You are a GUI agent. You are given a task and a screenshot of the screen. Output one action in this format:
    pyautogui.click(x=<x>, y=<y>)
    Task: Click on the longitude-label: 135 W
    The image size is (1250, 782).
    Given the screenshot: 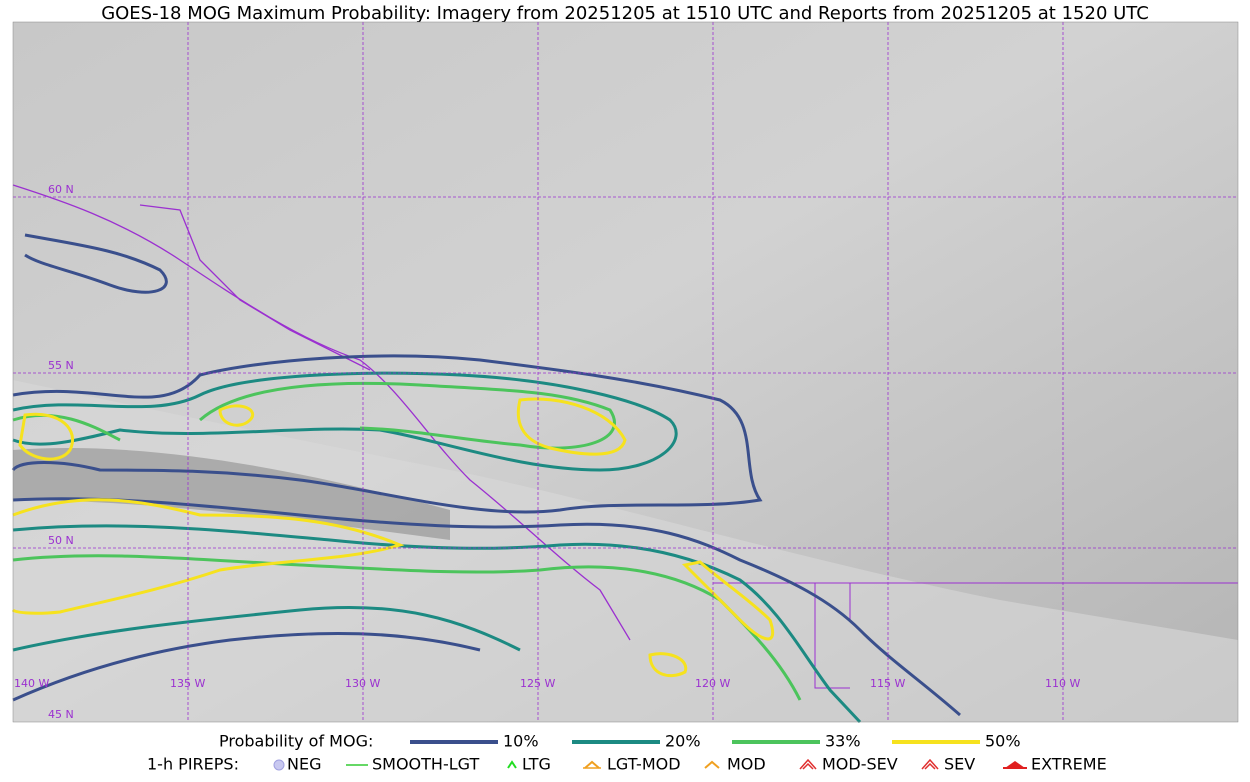 What is the action you would take?
    pyautogui.click(x=187, y=683)
    